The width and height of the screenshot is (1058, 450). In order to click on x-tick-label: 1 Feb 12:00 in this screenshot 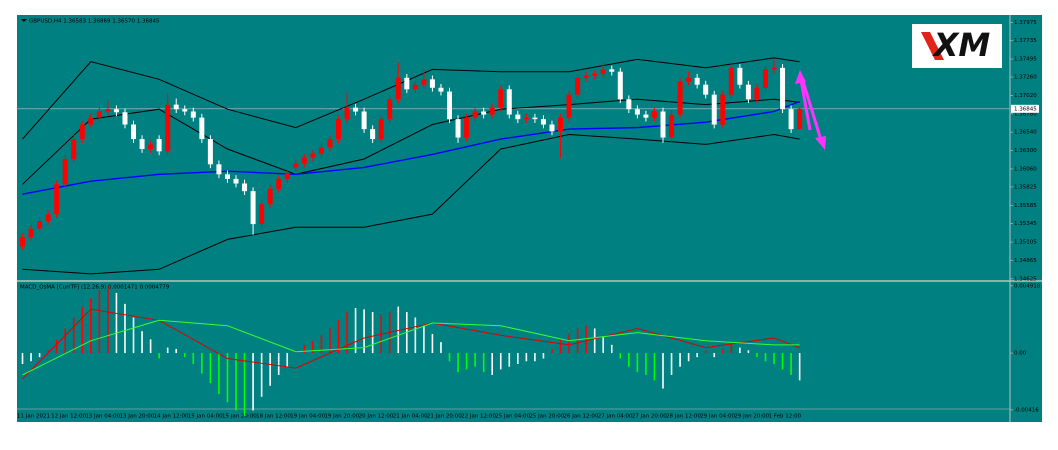, I will do `click(785, 417)`.